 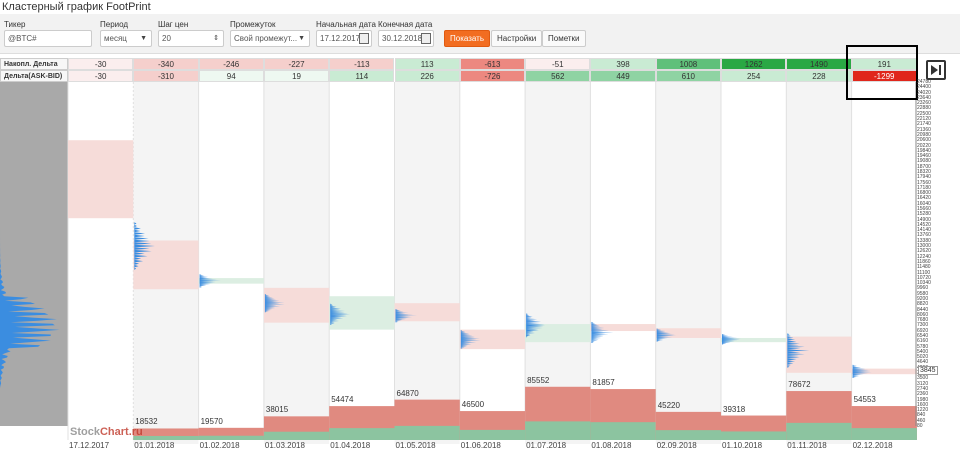 I want to click on ticker-input: @BTC#, so click(x=48, y=38).